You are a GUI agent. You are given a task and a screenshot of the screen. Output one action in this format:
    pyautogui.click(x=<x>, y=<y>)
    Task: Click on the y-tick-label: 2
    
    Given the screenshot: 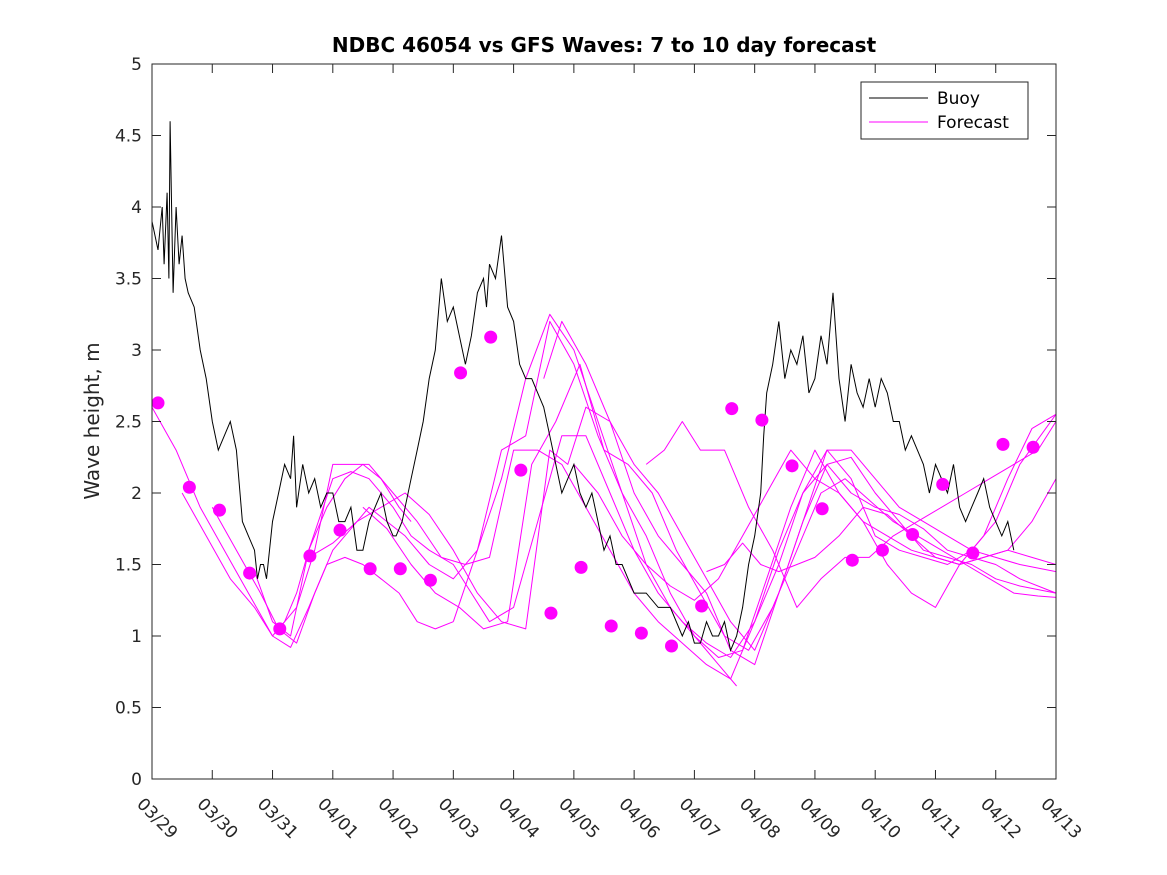 What is the action you would take?
    pyautogui.click(x=136, y=494)
    